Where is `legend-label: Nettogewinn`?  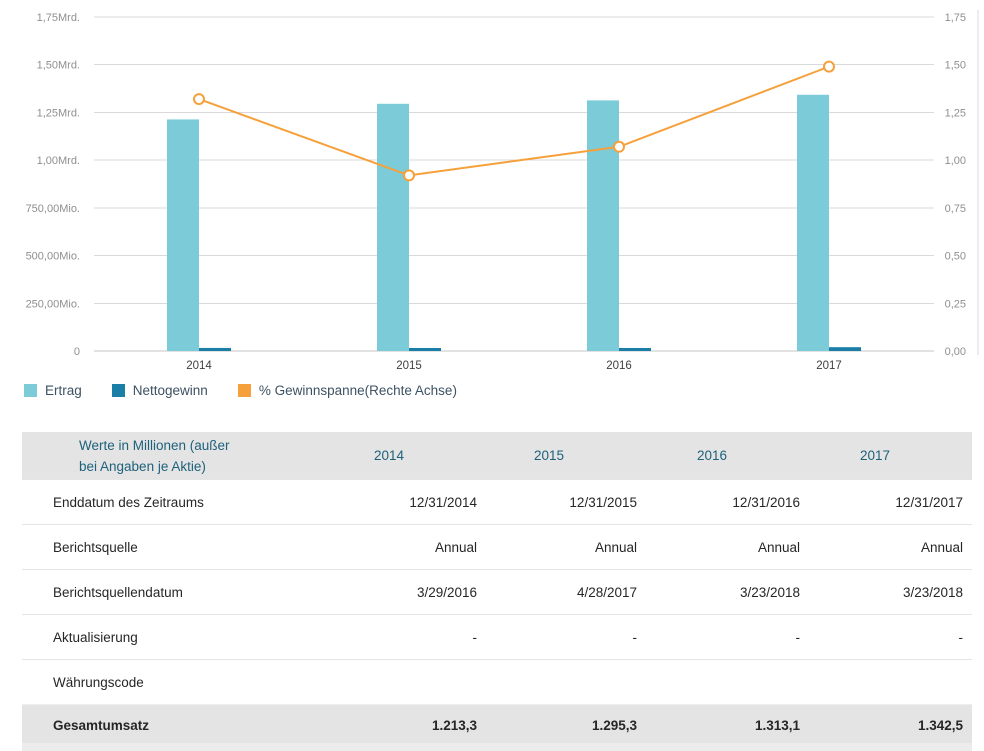
legend-label: Nettogewinn is located at coordinates (170, 390).